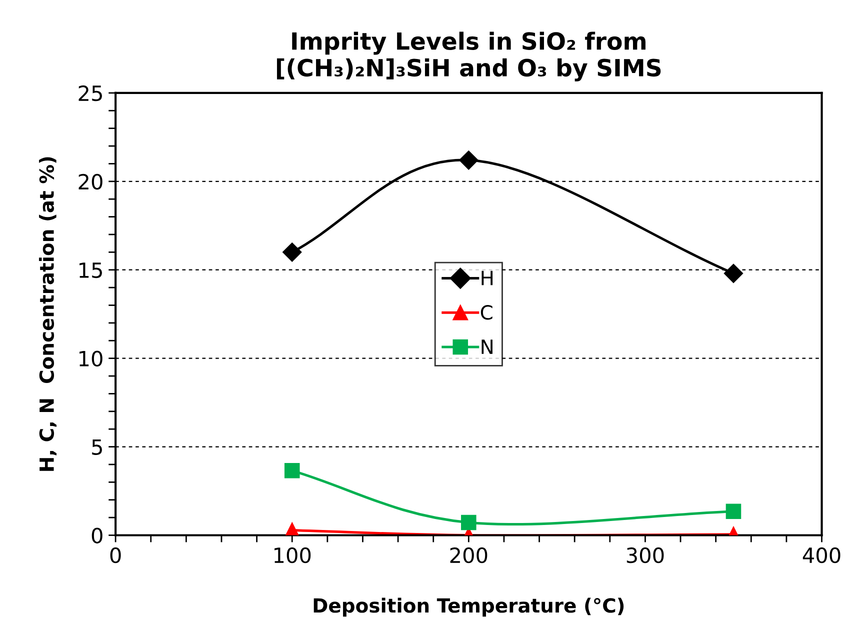 The height and width of the screenshot is (641, 856). Describe the element at coordinates (91, 270) in the screenshot. I see `y-tick-label: 15` at that location.